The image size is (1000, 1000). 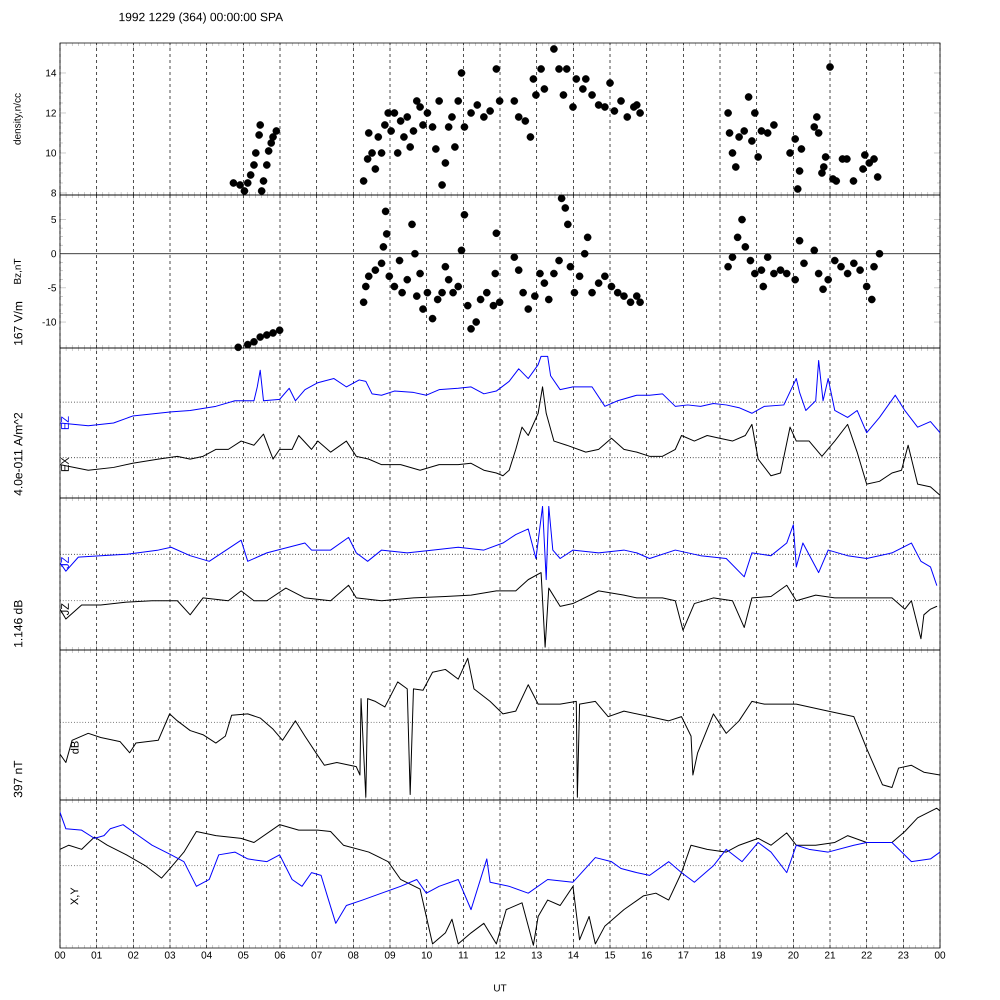 What do you see at coordinates (65, 465) in the screenshot?
I see `text: EX` at bounding box center [65, 465].